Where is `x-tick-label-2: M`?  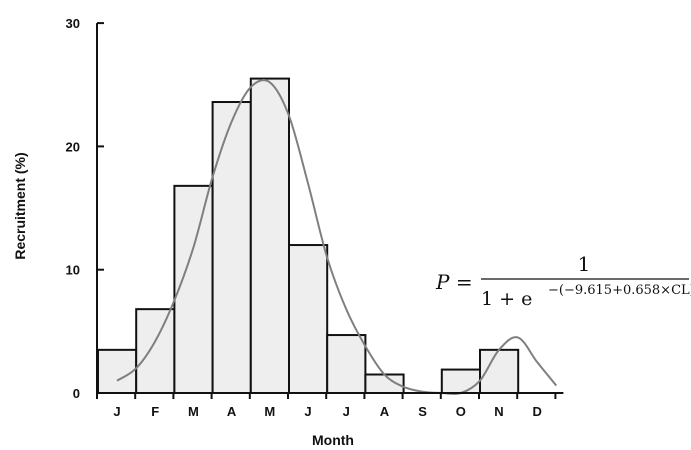 x-tick-label-2: M is located at coordinates (193, 411).